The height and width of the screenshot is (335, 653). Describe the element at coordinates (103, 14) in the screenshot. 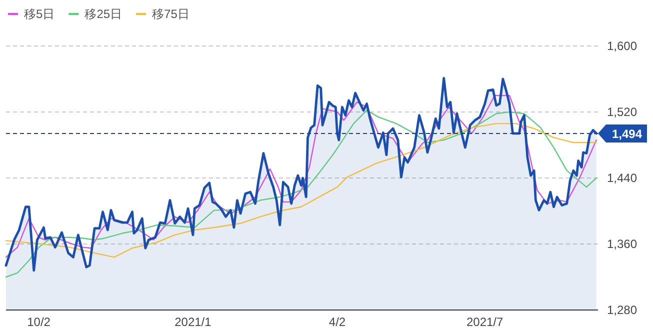

I see `legend-label: 移25日` at that location.